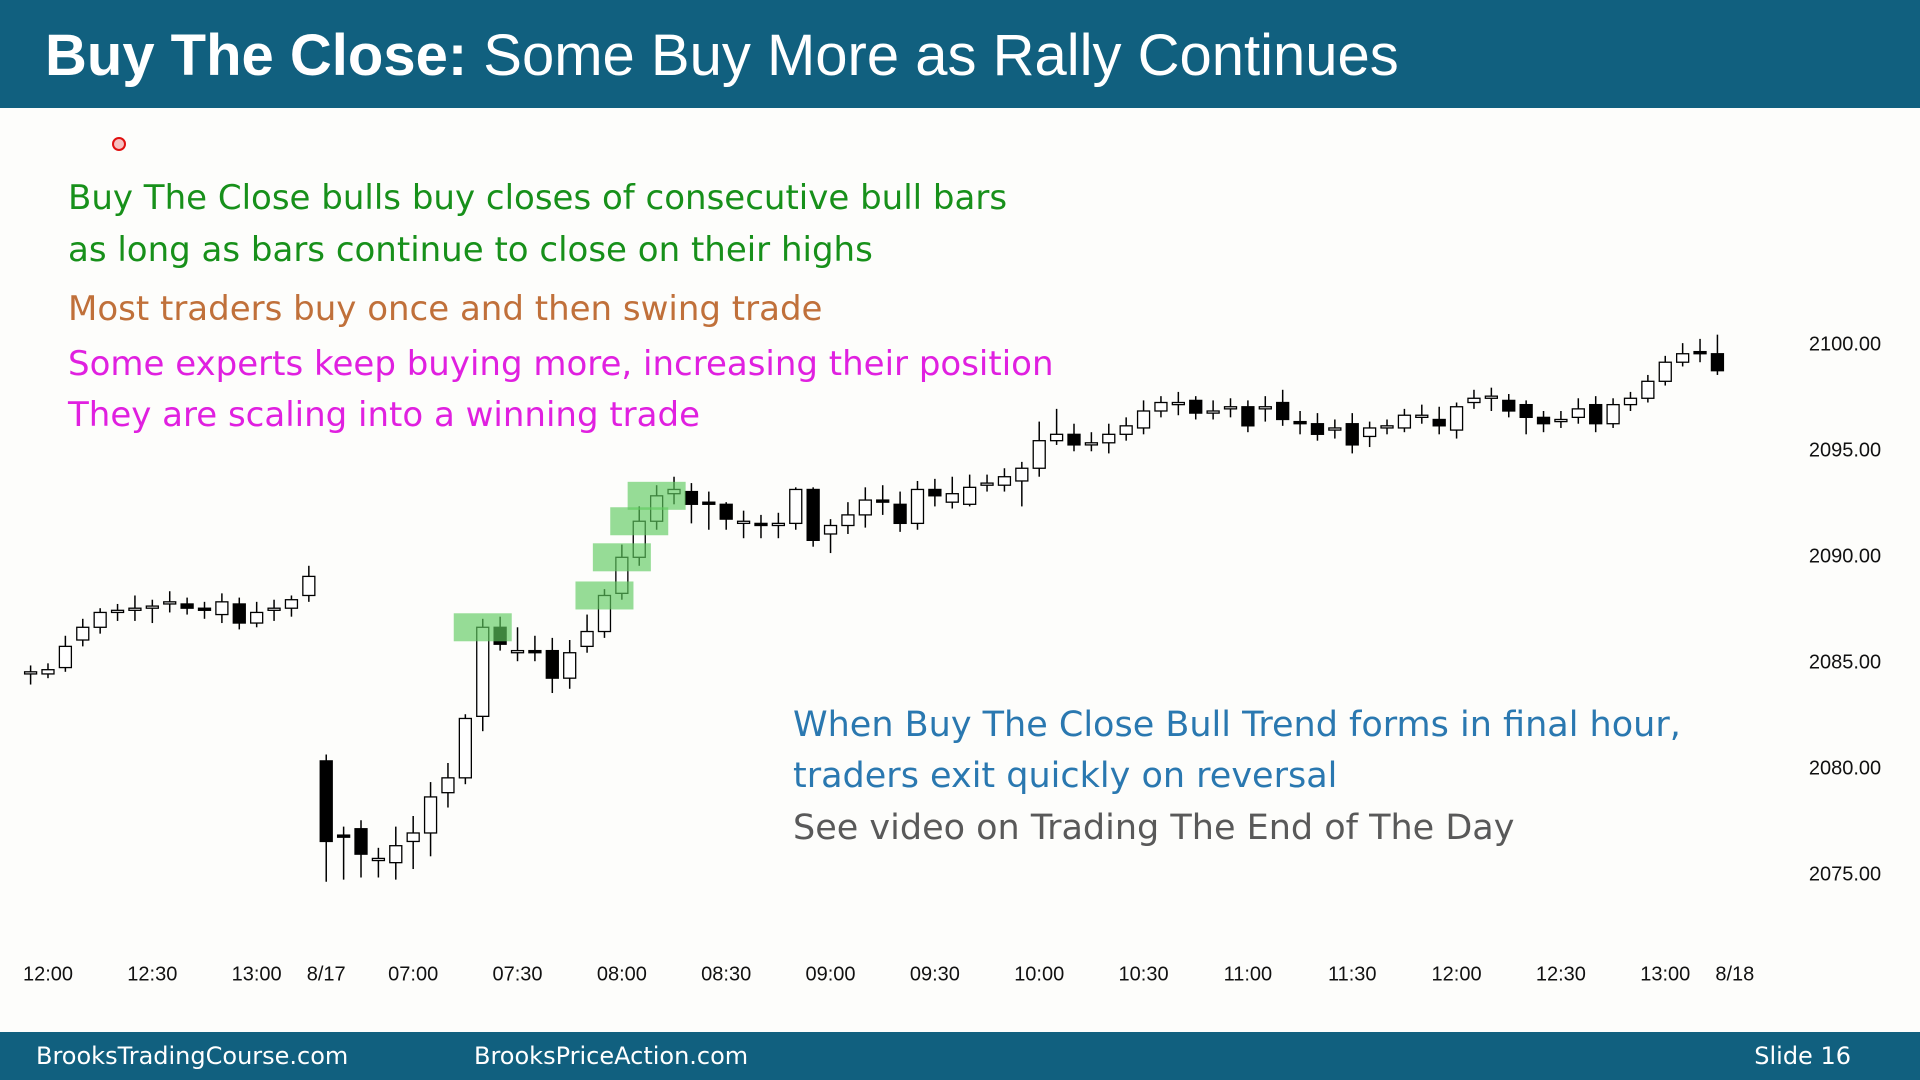  I want to click on x-tick-label: 13:00, so click(1665, 974).